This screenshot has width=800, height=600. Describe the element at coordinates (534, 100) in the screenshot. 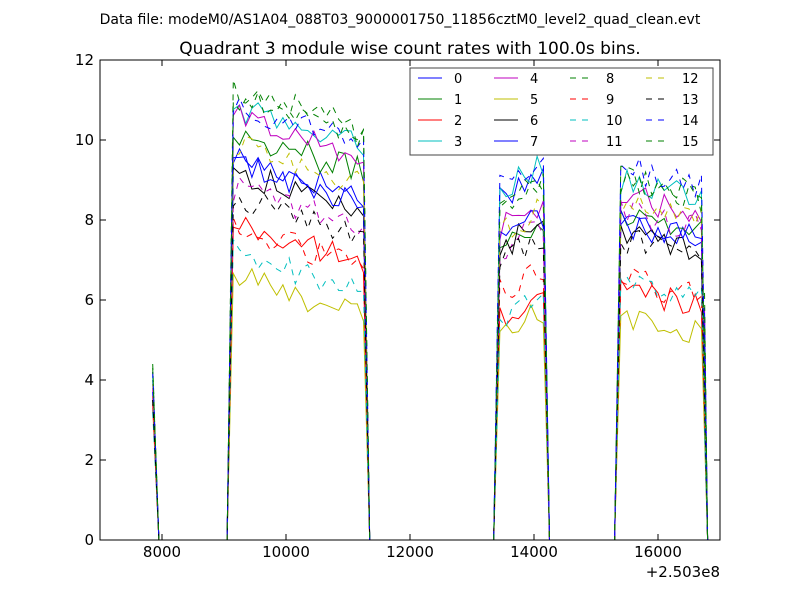

I see `legend-label-5: 5` at that location.